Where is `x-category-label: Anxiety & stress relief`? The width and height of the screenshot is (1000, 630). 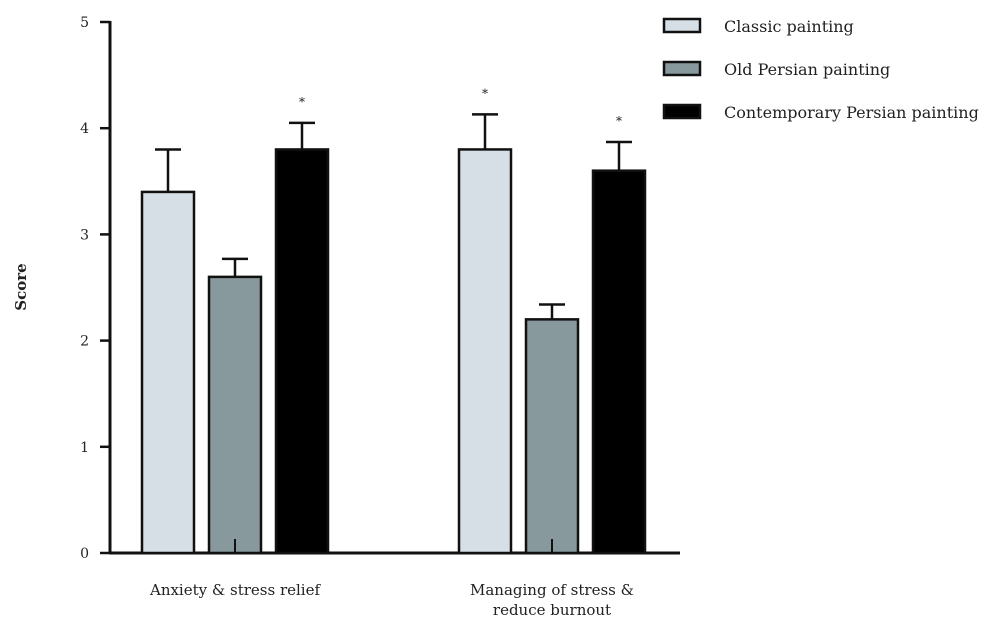 x-category-label: Anxiety & stress relief is located at coordinates (235, 590).